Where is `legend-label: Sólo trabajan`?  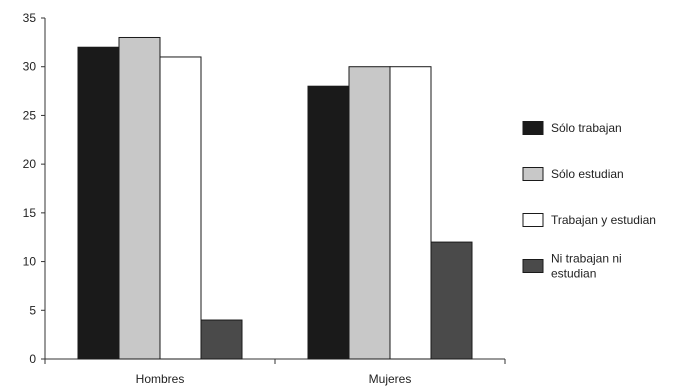
legend-label: Sólo trabajan is located at coordinates (586, 128).